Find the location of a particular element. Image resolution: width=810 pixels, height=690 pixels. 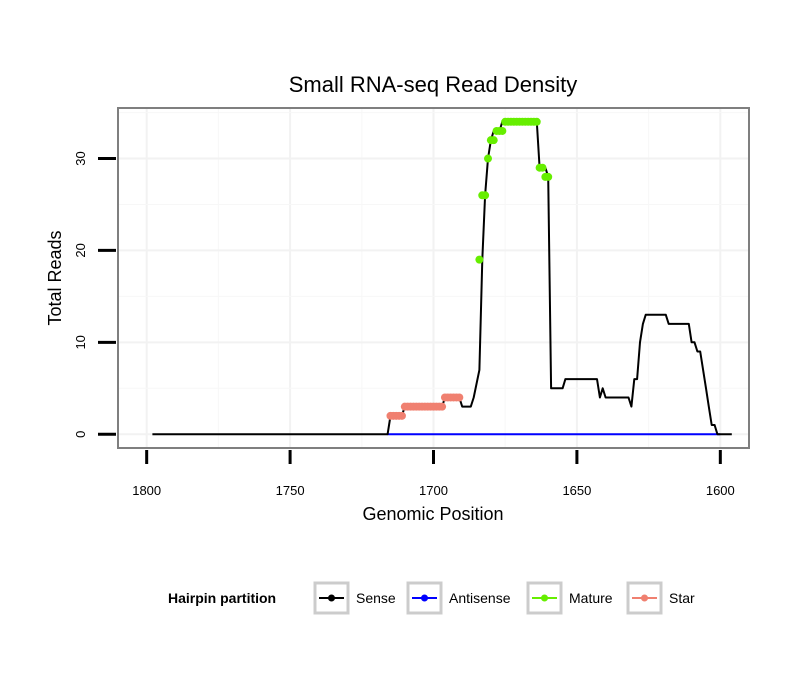

legend-point-star is located at coordinates (644, 598).